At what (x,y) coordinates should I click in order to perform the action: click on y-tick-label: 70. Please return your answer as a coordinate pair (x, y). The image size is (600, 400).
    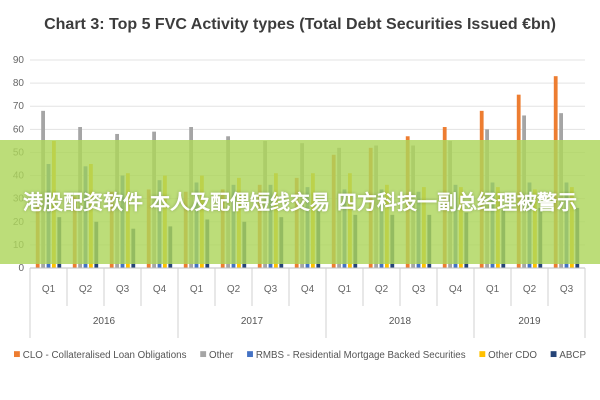
    Looking at the image, I should click on (19, 106).